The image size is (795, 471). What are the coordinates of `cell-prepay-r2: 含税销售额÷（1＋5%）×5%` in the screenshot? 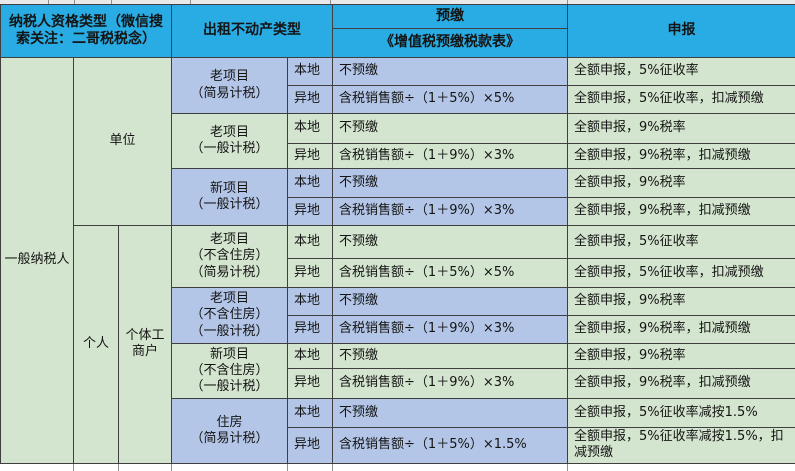 It's located at (450, 99).